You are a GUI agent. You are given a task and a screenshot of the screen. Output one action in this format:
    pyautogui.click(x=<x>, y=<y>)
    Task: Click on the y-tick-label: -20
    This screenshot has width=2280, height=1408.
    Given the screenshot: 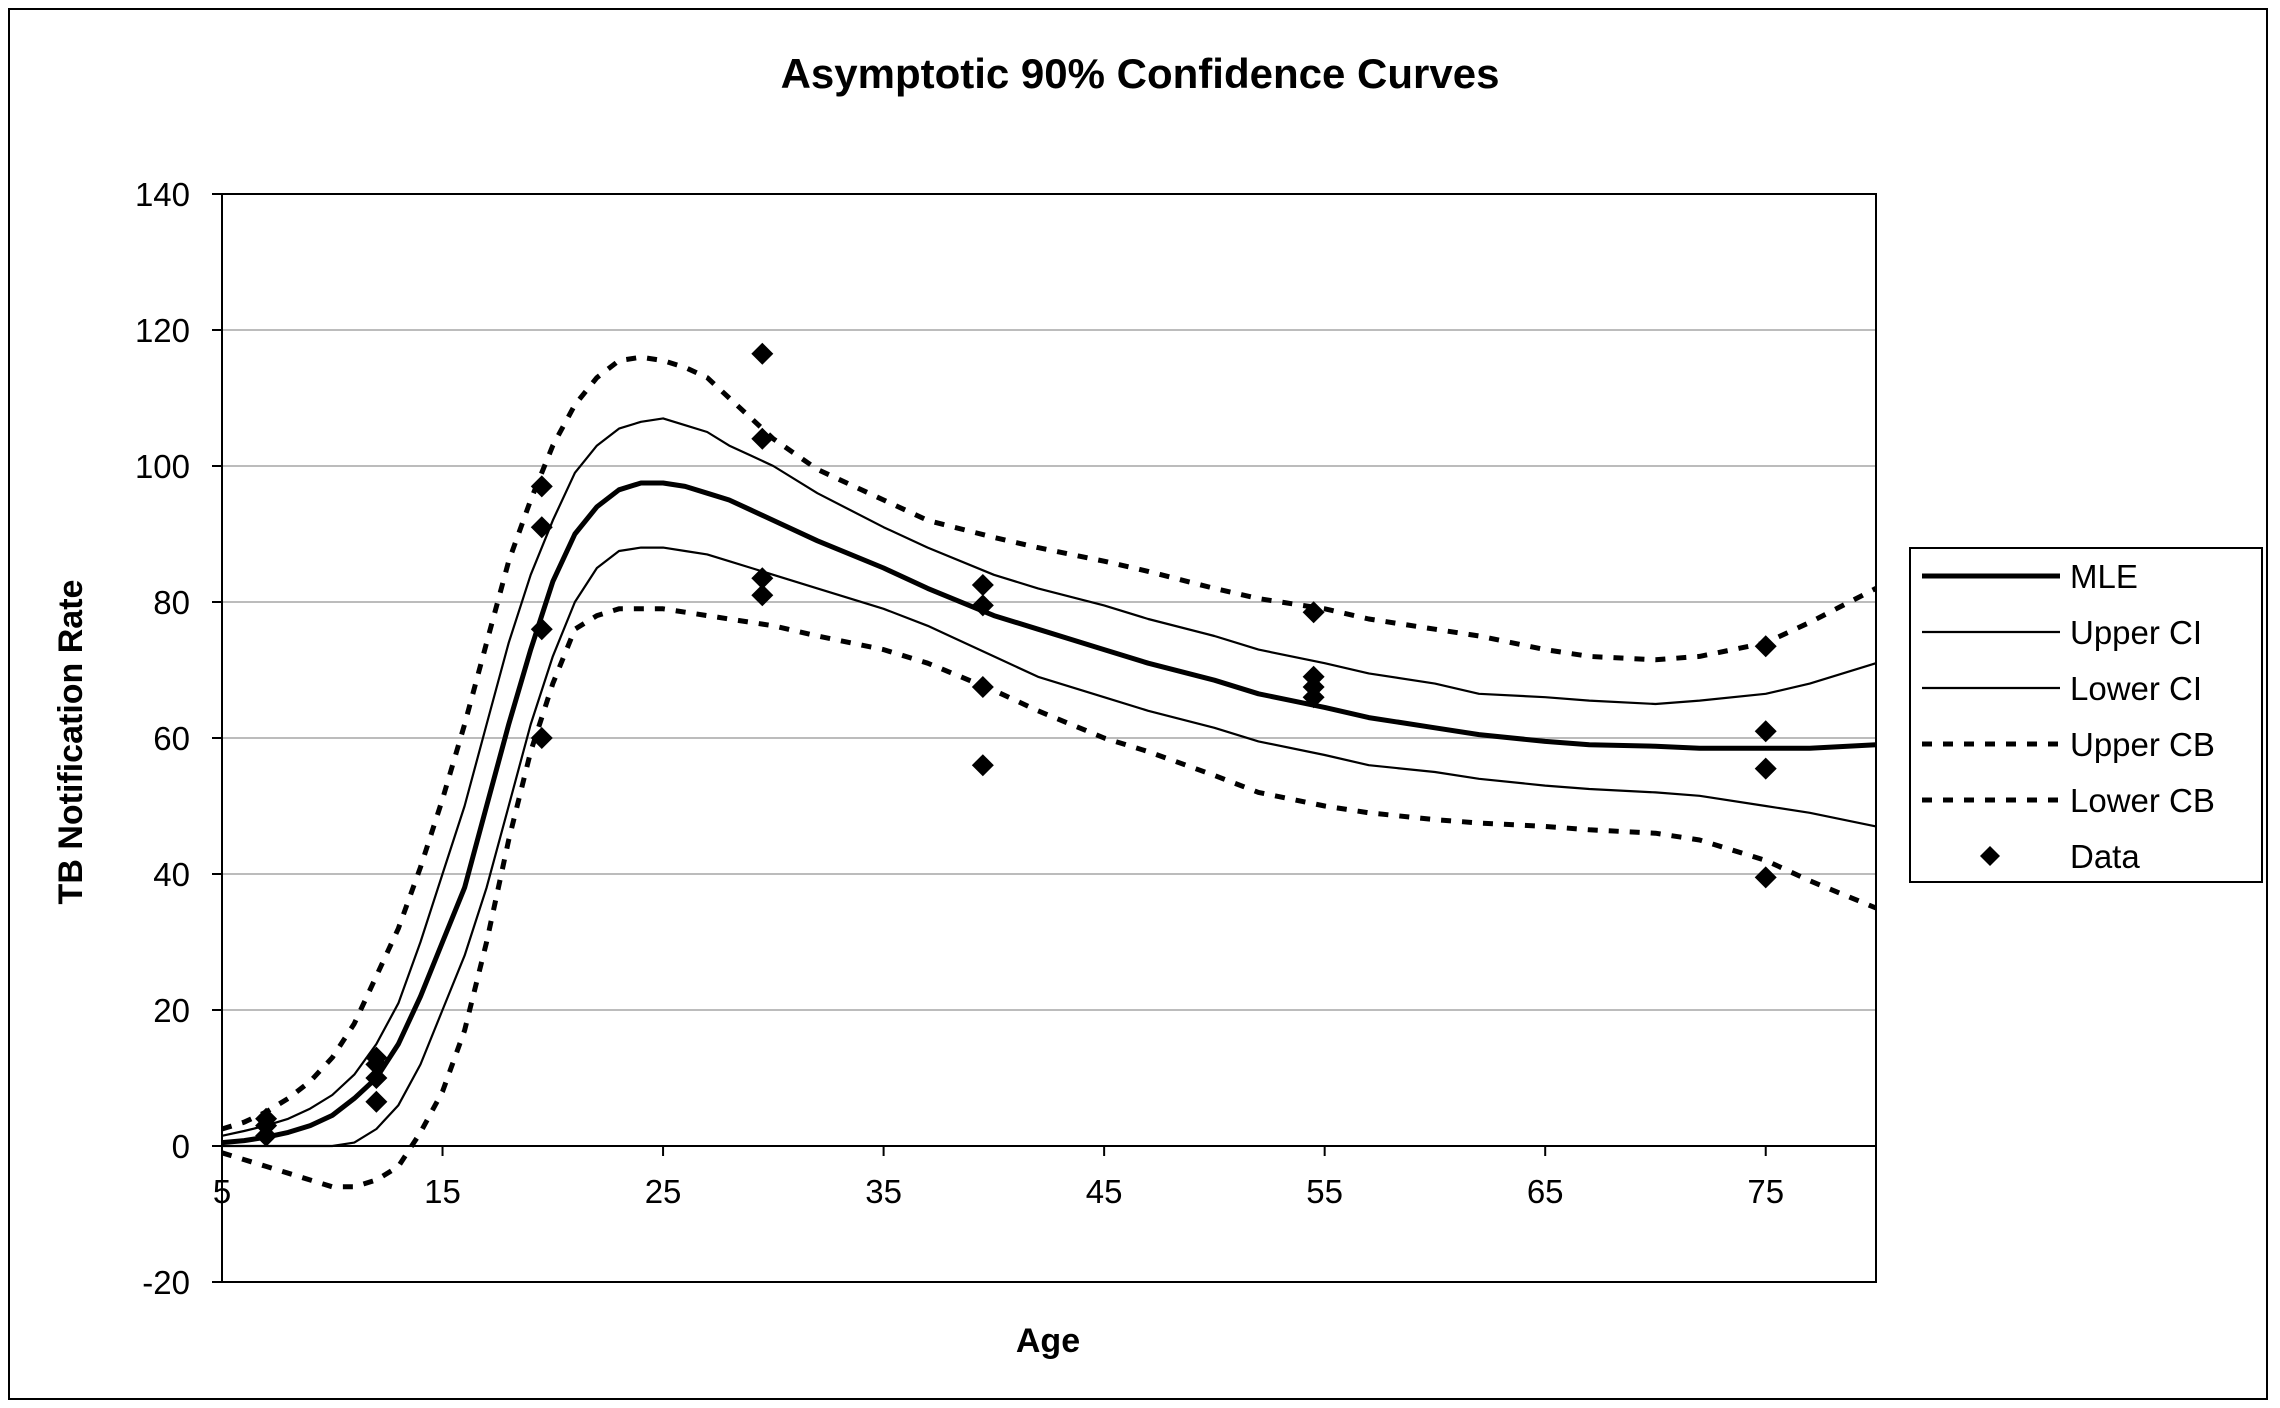 What is the action you would take?
    pyautogui.click(x=166, y=1282)
    